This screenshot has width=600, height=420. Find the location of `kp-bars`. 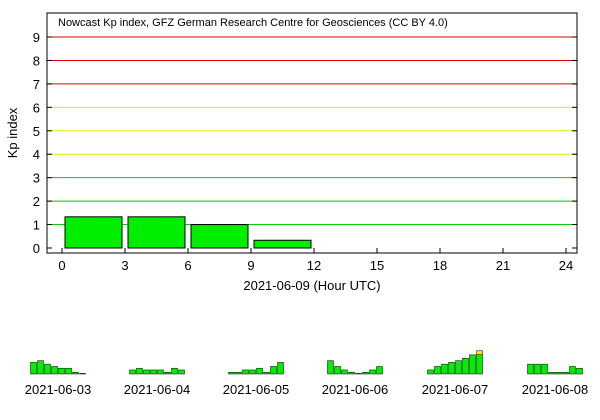

kp-bars is located at coordinates (188, 232).